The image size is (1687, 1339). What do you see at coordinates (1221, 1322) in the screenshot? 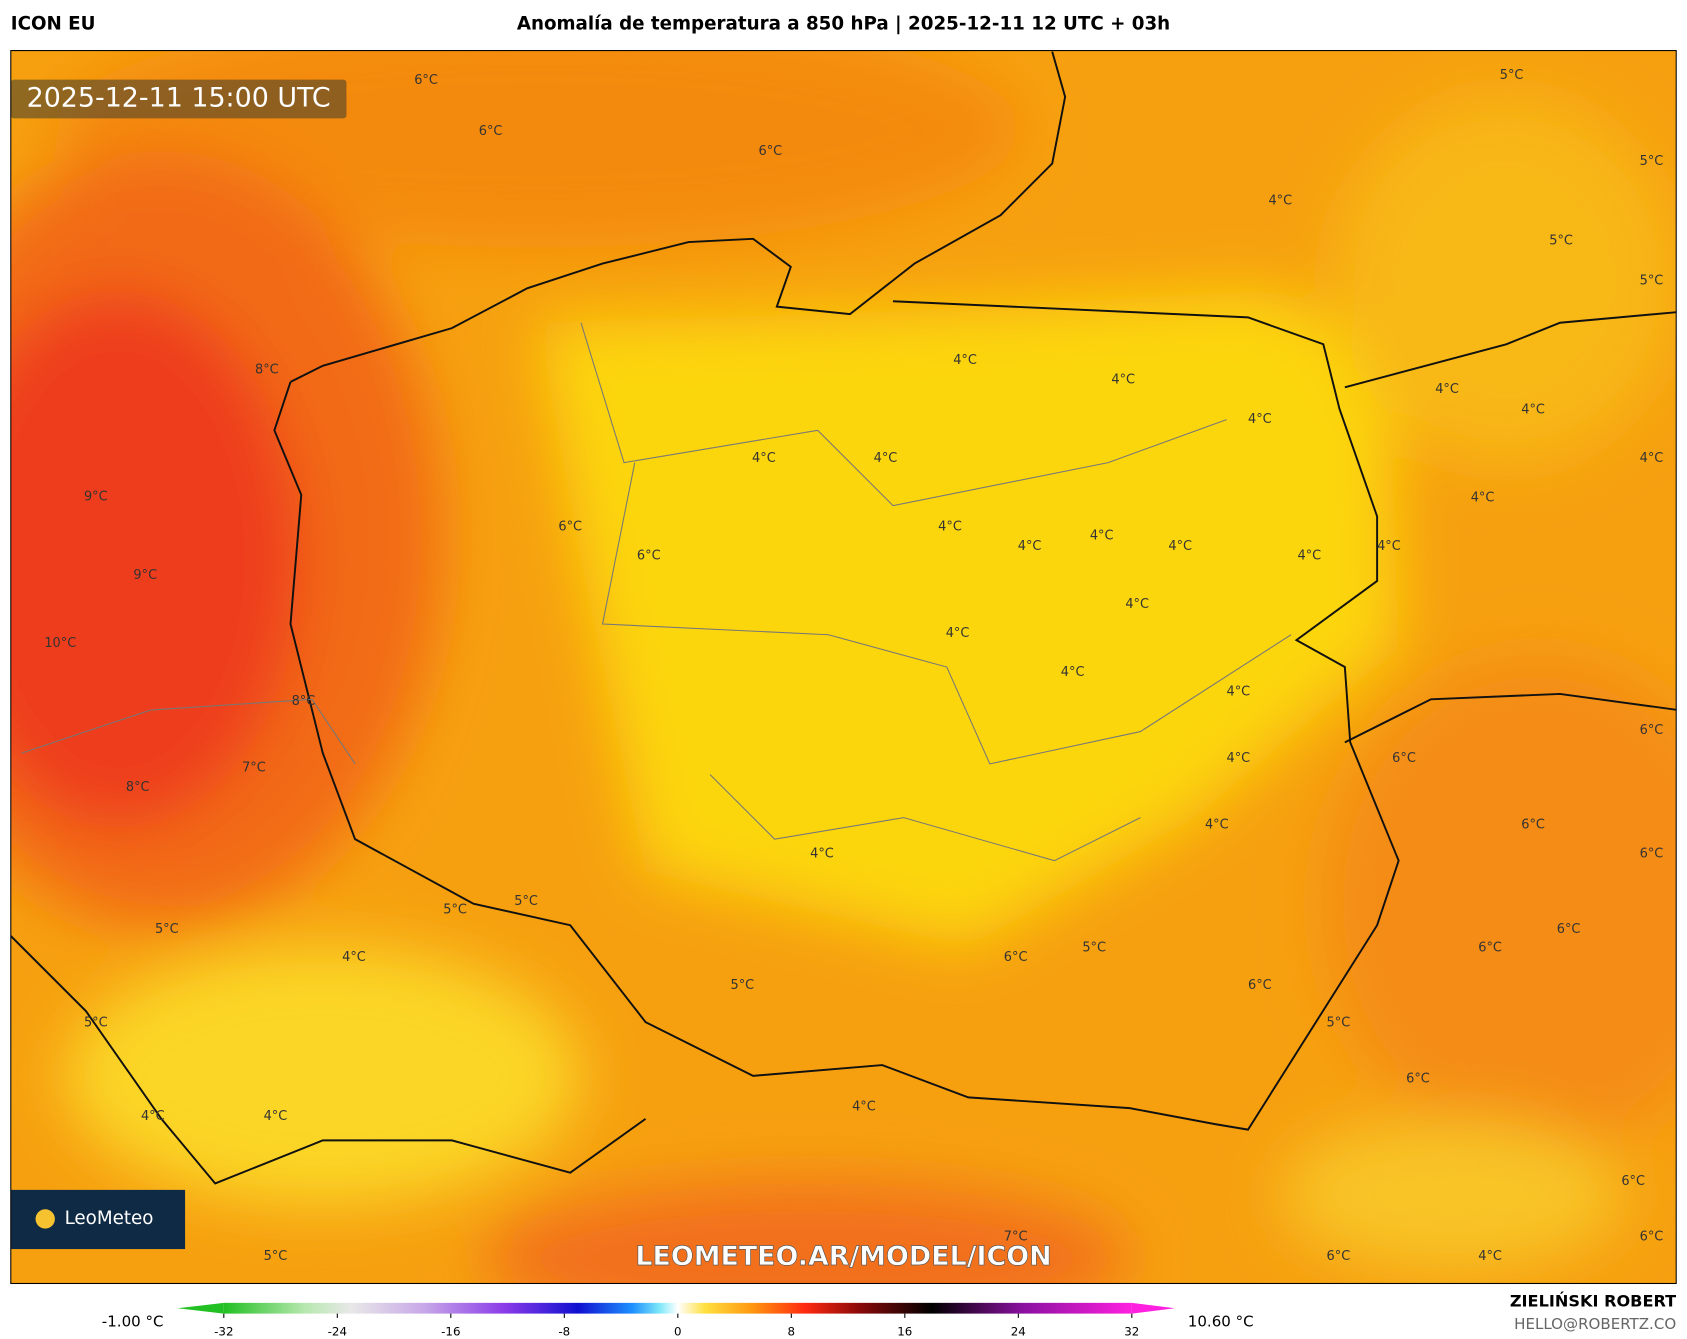
I see `colorbar-max: 10.60 °C` at bounding box center [1221, 1322].